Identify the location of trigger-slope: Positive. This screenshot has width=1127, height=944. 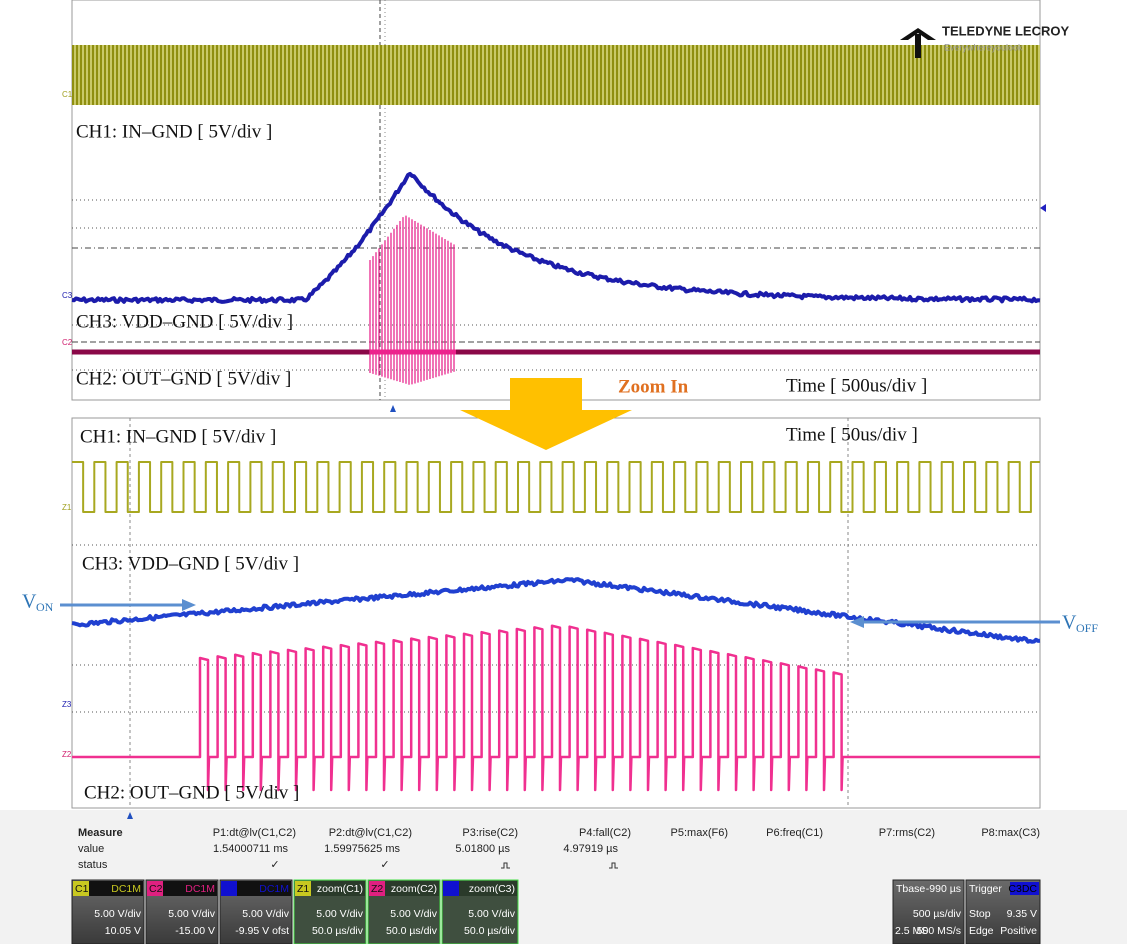
(1018, 931).